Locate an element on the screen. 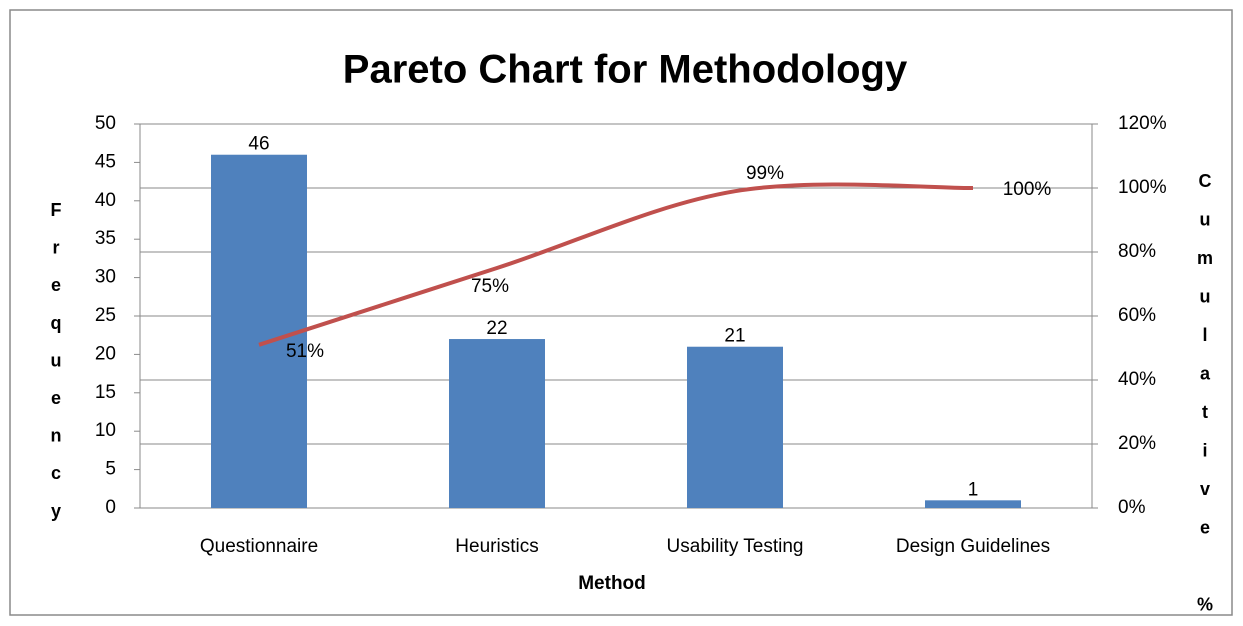 This screenshot has height=626, width=1243. y2-tick-label: 40% is located at coordinates (1137, 379).